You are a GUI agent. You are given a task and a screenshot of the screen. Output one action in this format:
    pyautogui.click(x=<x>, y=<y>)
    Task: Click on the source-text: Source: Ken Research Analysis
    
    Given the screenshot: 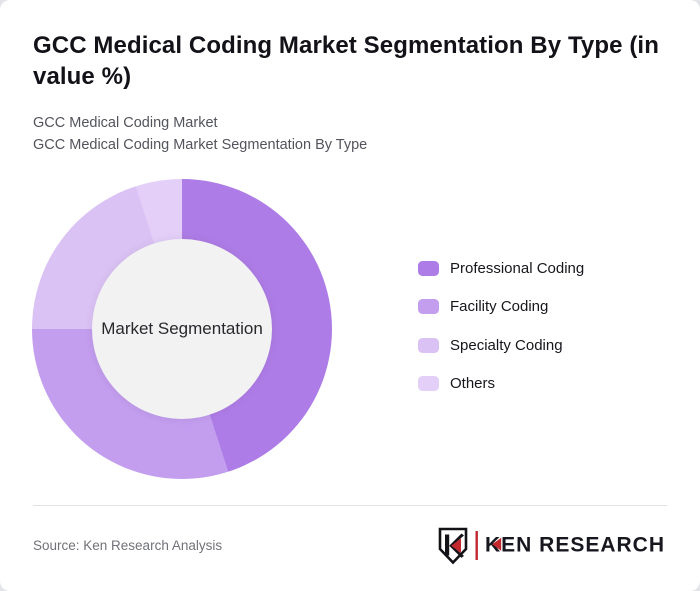 What is the action you would take?
    pyautogui.click(x=128, y=545)
    